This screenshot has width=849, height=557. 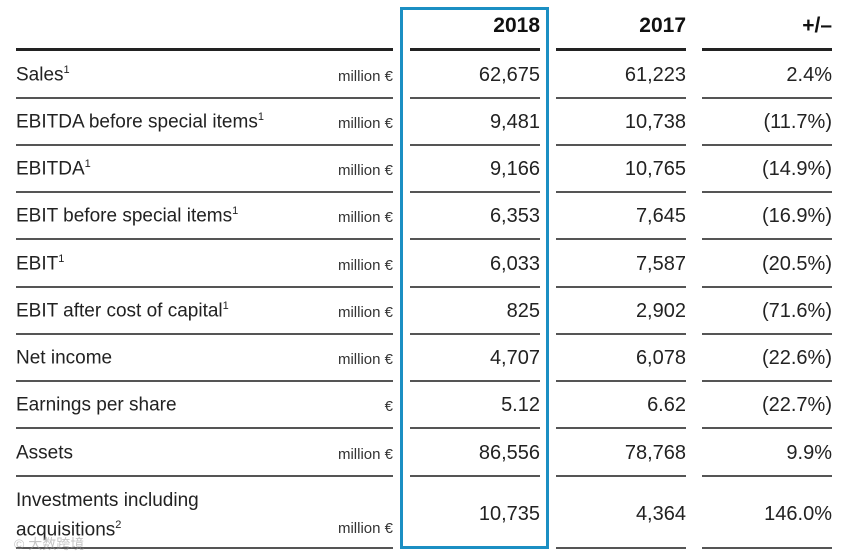 I want to click on header-change: +/–, so click(x=817, y=25).